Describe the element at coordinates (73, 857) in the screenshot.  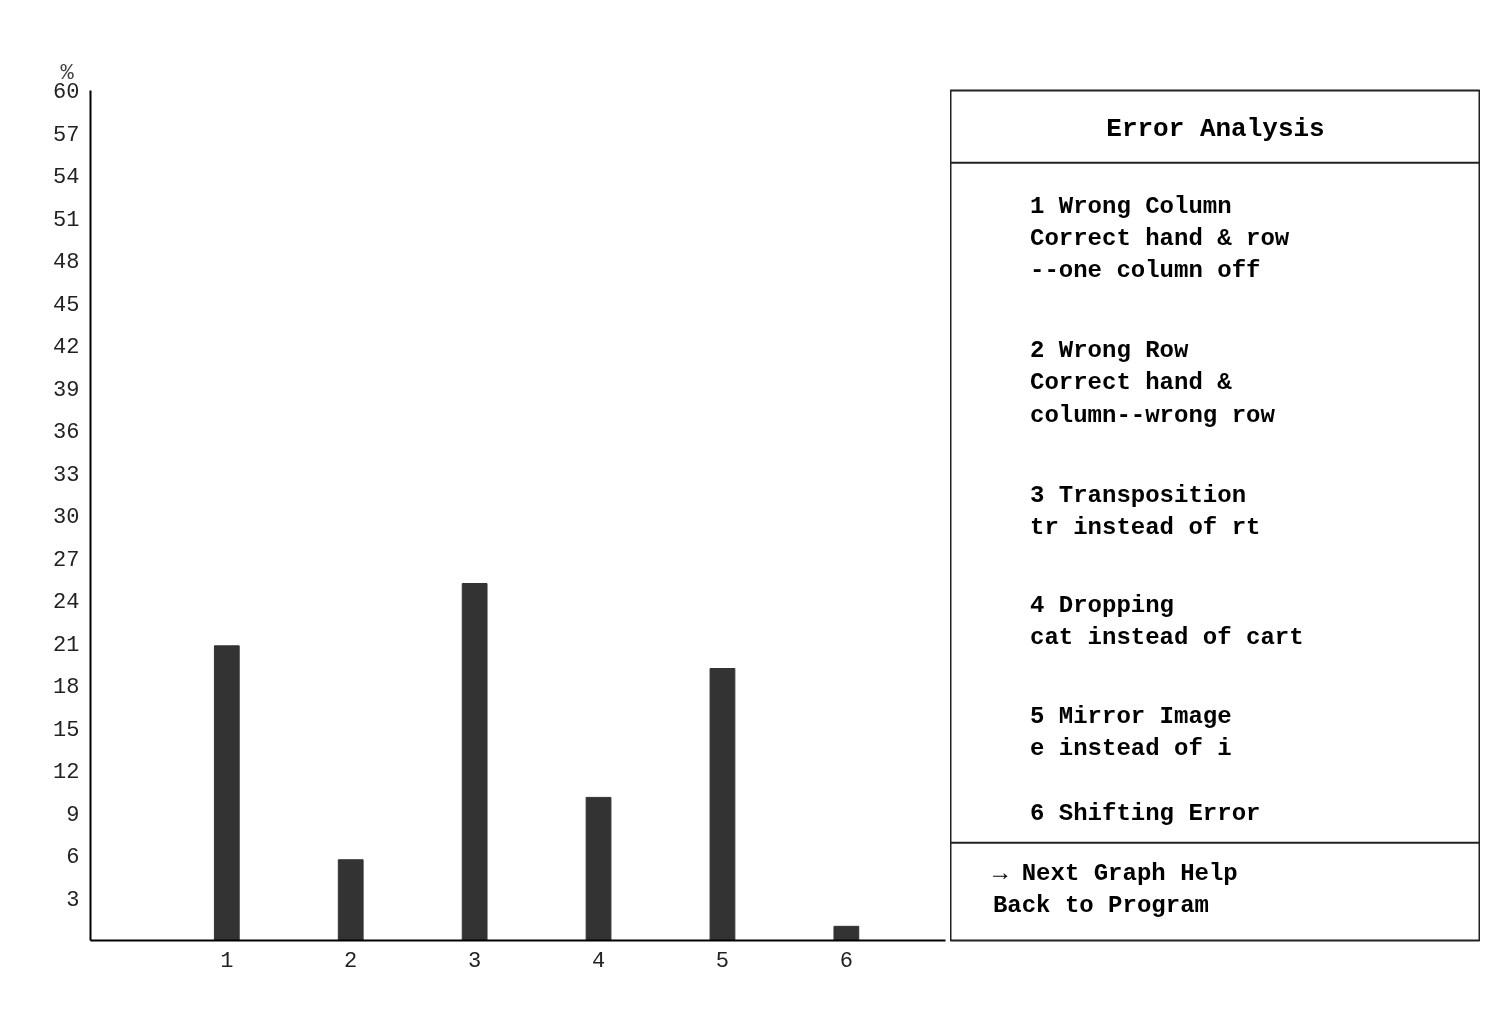
I see `y-tick-label: 6` at that location.